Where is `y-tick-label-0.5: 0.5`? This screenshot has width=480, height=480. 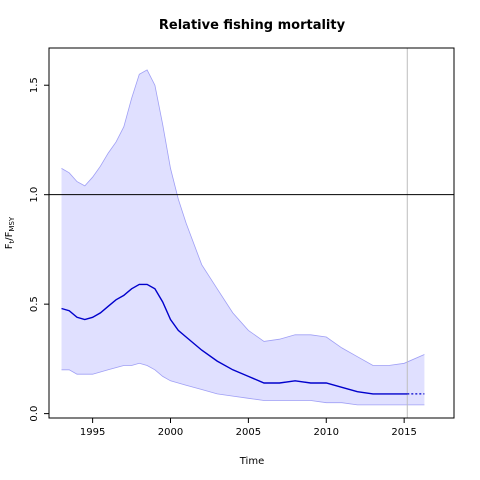
y-tick-label-0.5: 0.5 is located at coordinates (34, 304).